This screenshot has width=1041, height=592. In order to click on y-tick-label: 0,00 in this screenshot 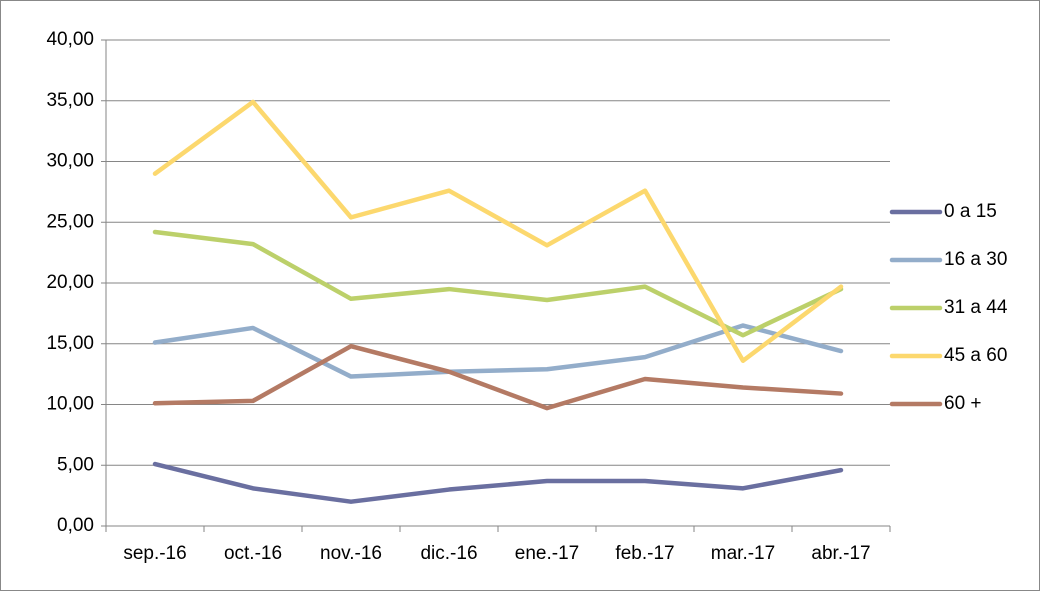, I will do `click(75, 525)`.